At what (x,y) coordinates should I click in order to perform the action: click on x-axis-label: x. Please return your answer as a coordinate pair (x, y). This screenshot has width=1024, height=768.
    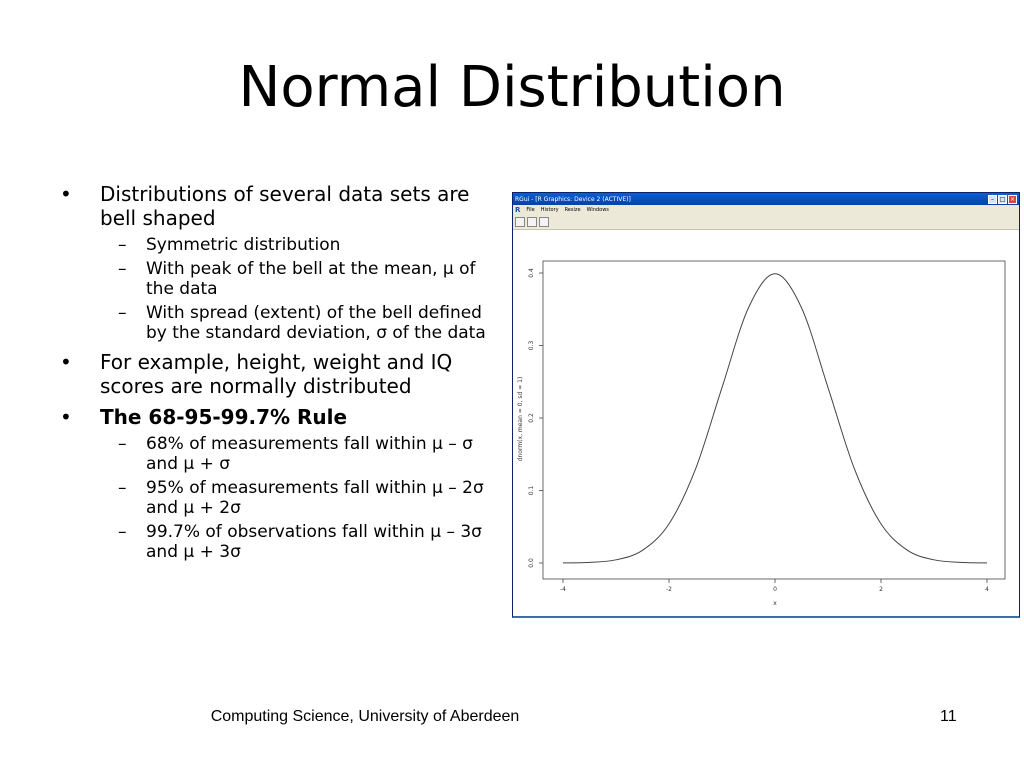
    Looking at the image, I should click on (775, 603).